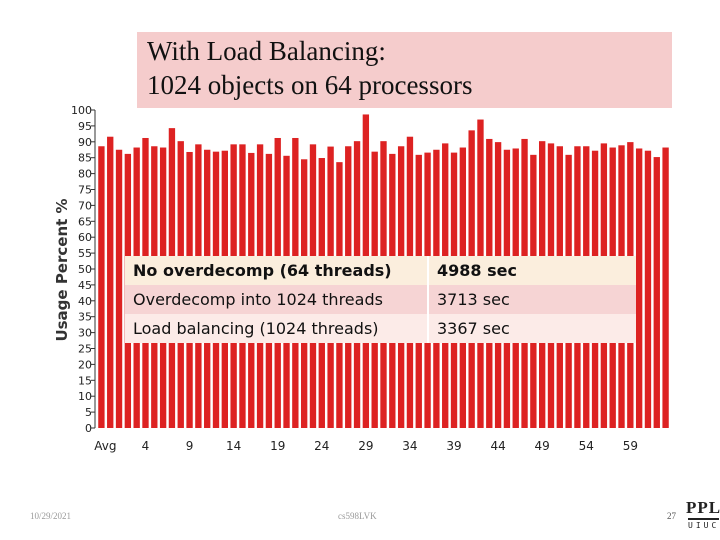 The height and width of the screenshot is (540, 720). What do you see at coordinates (262, 270) in the screenshot?
I see `table-cell-label: No overdecomp (64 threads)` at bounding box center [262, 270].